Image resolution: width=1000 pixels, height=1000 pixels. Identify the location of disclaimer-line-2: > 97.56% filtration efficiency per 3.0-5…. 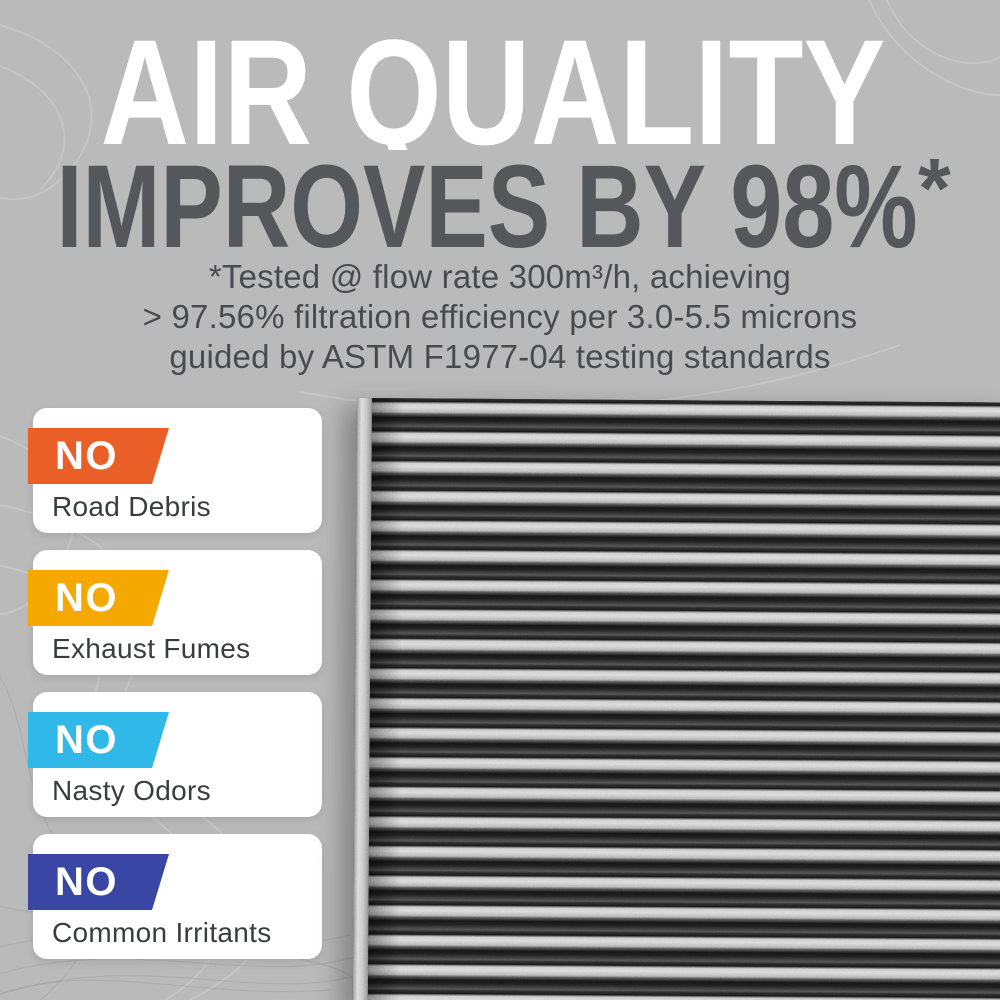
(500, 316).